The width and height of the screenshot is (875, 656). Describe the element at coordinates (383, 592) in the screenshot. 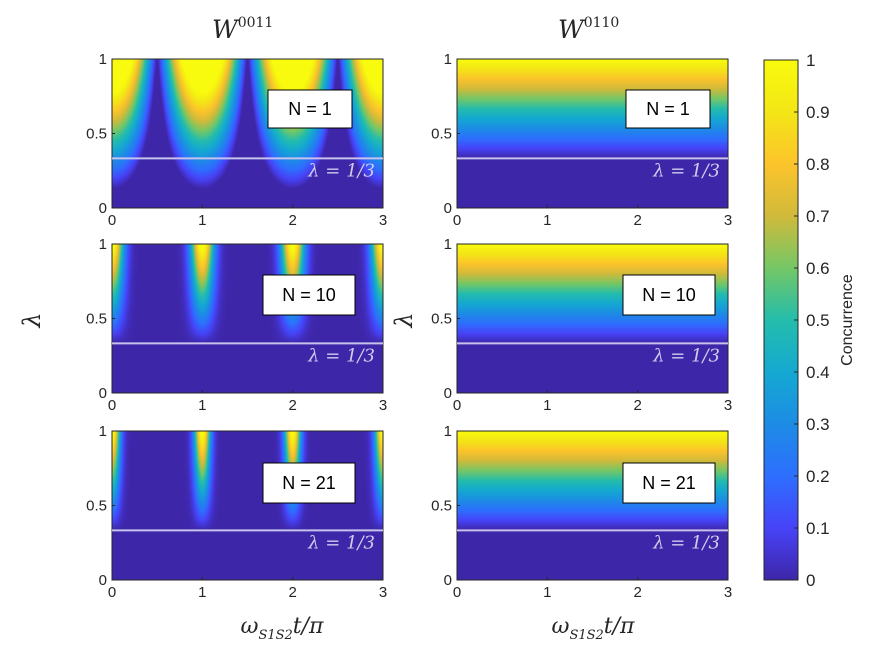

I see `xtick-label-W0011-N21-3: 3` at that location.